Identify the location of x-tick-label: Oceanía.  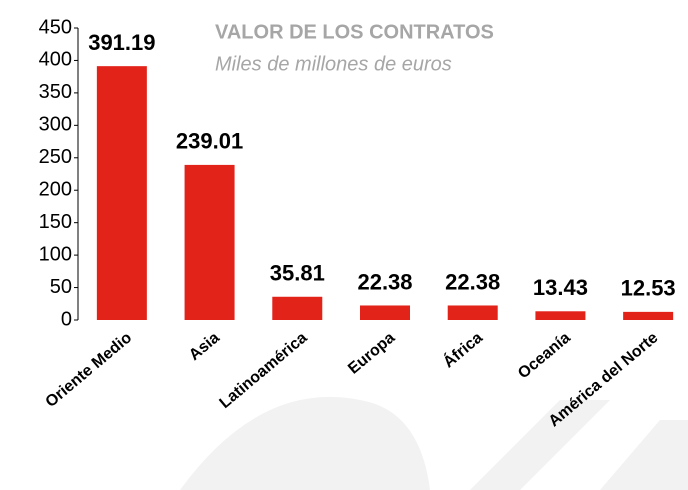
(544, 355).